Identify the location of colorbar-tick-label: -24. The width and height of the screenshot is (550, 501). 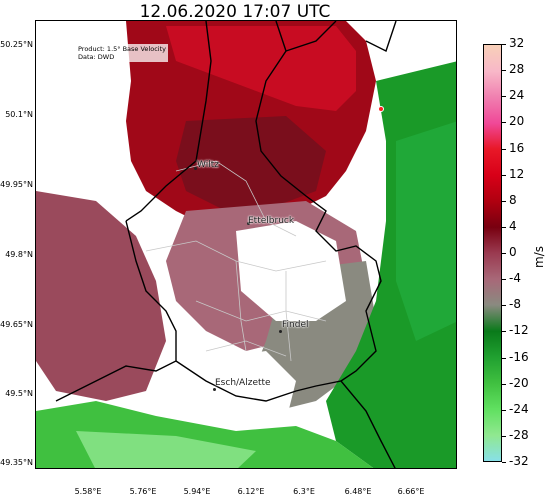
(519, 408).